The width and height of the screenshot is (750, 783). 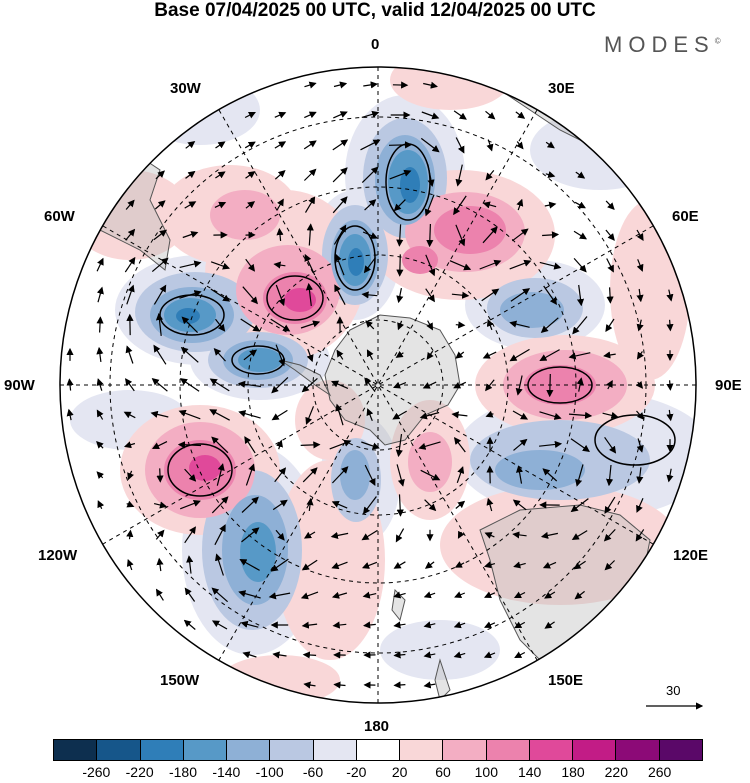 I want to click on colorbar-tick-label: -260, so click(x=96, y=772).